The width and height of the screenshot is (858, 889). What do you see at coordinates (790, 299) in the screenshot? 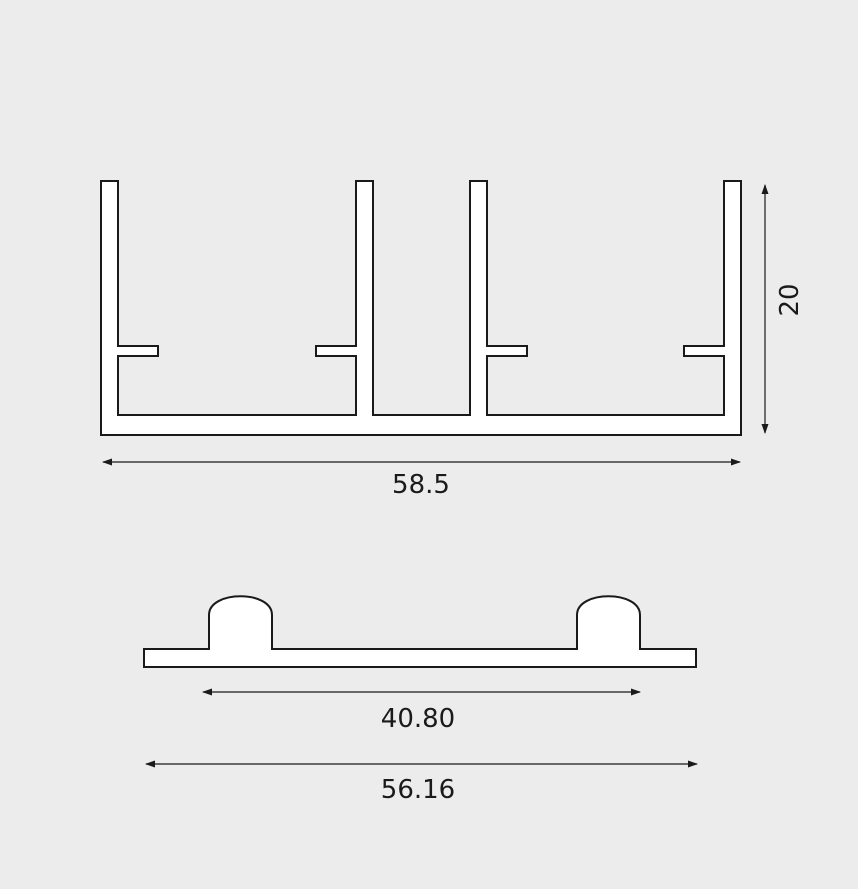
I see `height-dimension-label: 20` at bounding box center [790, 299].